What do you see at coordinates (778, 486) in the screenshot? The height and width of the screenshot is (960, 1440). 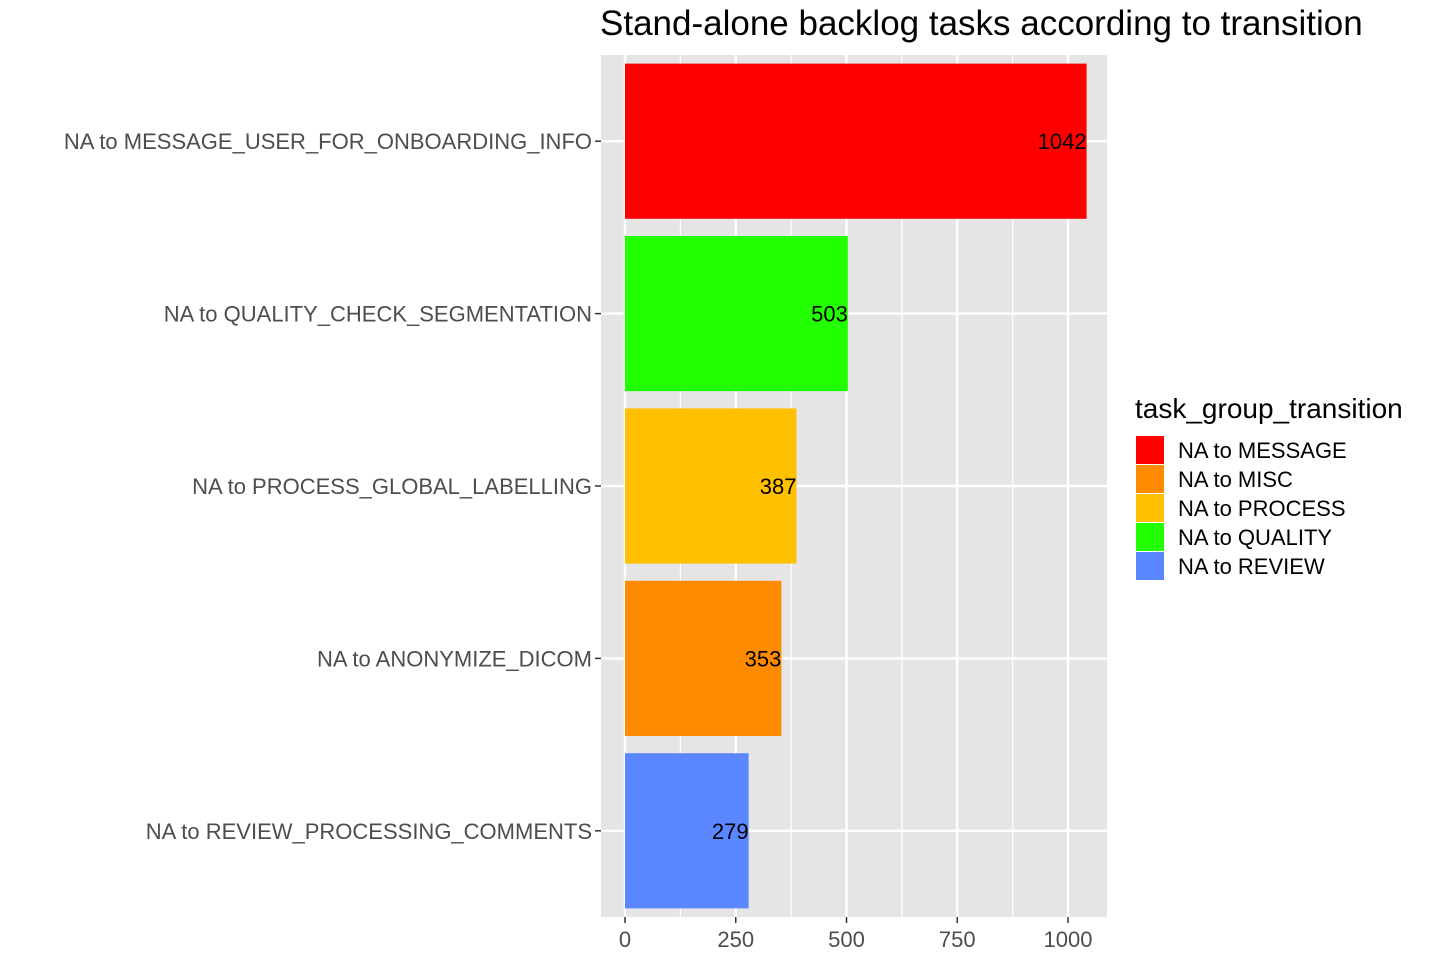 I see `data-label: 387` at bounding box center [778, 486].